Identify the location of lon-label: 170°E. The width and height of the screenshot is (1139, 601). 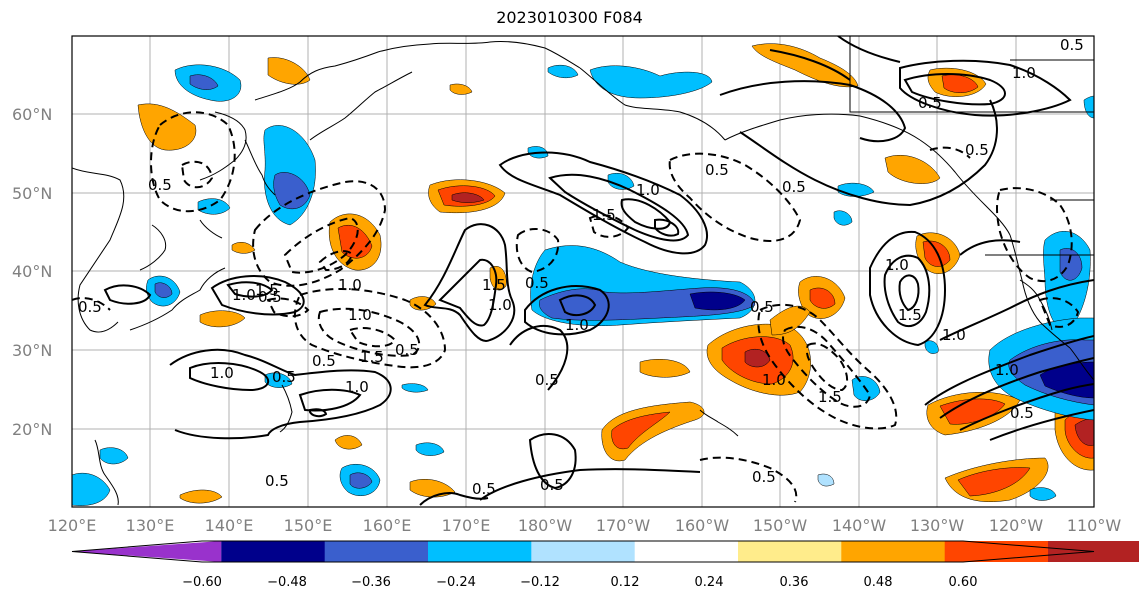
(466, 525).